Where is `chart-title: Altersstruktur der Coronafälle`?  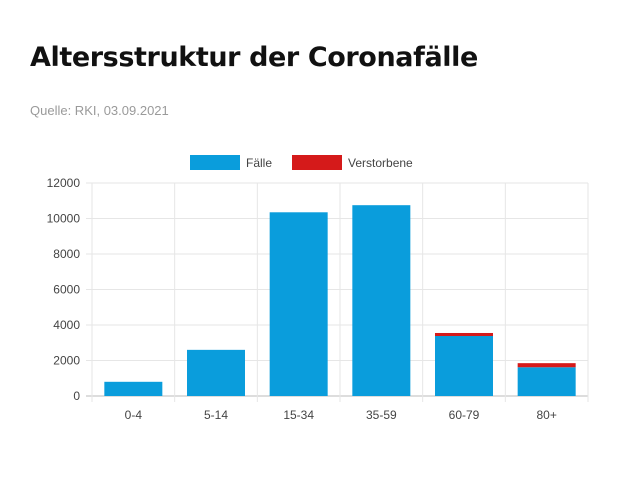 chart-title: Altersstruktur der Coronafälle is located at coordinates (254, 57).